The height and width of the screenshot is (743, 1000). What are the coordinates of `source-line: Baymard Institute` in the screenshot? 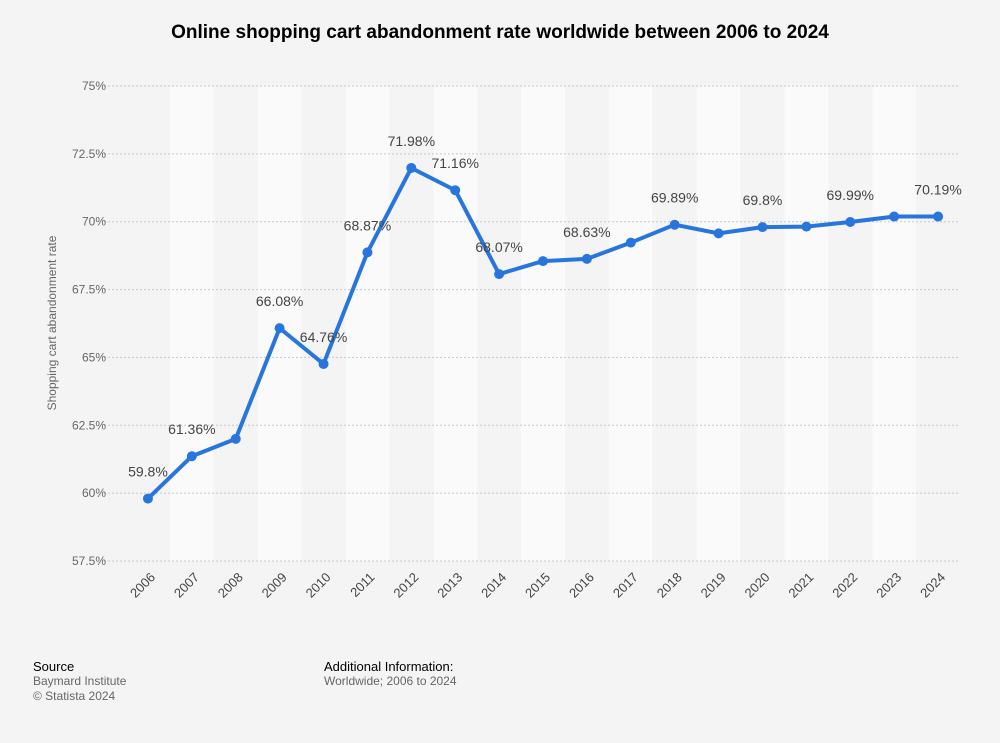 It's located at (80, 681).